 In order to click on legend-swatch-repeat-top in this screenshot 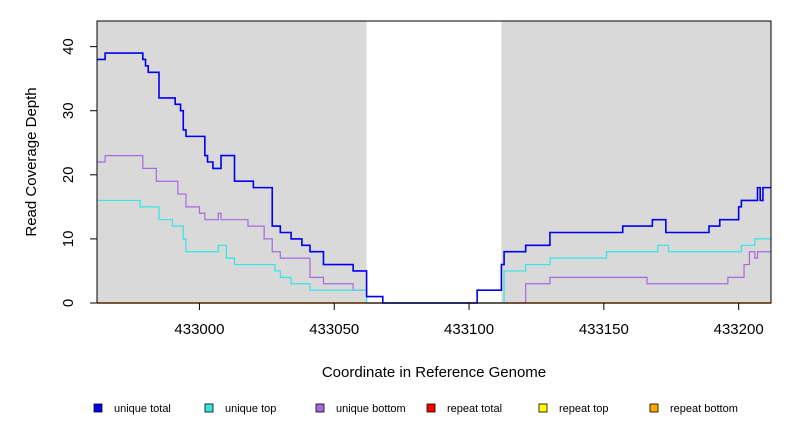, I will do `click(543, 408)`.